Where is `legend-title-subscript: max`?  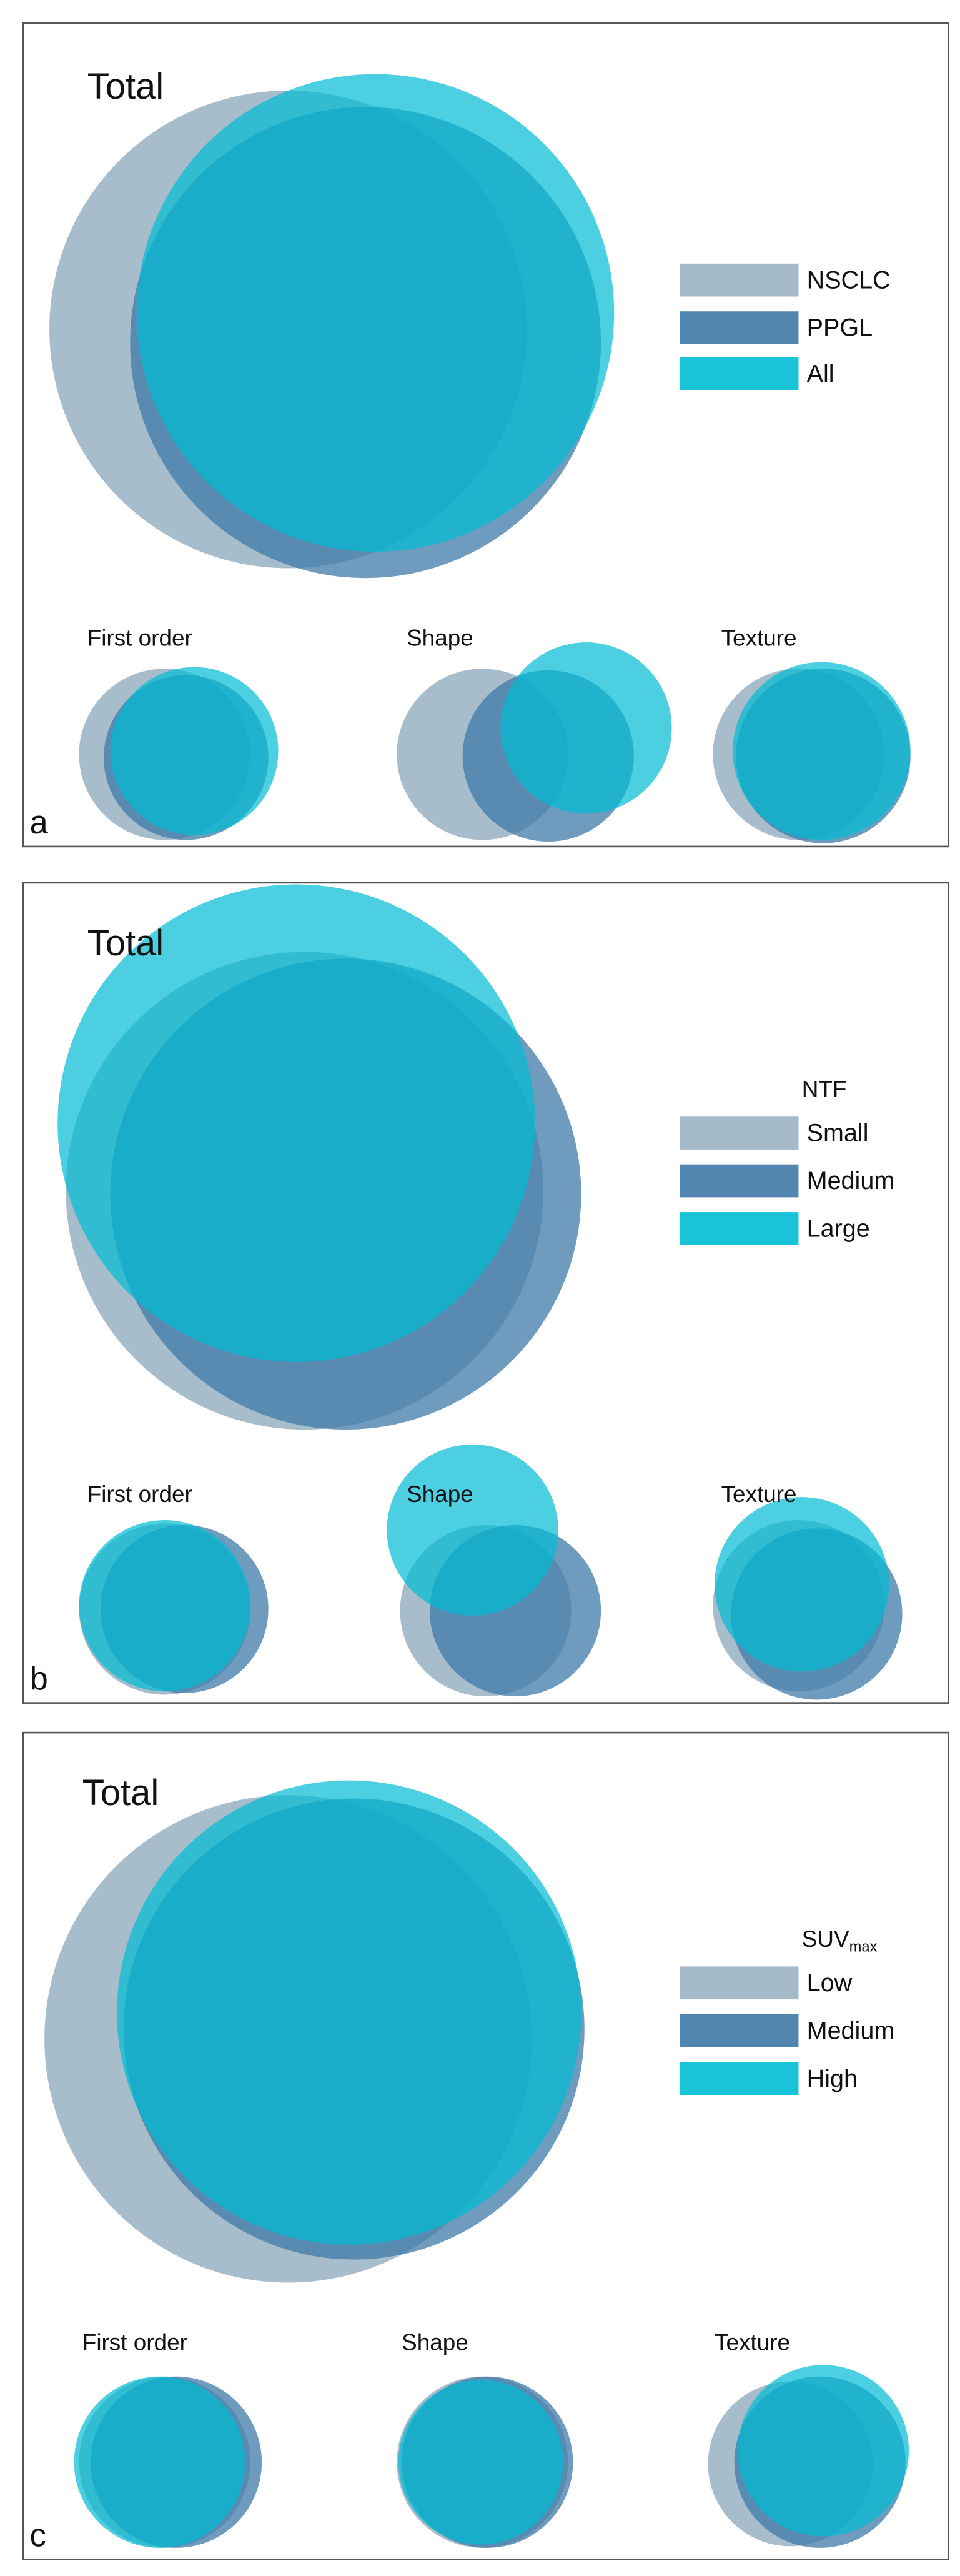
legend-title-subscript: max is located at coordinates (864, 1947).